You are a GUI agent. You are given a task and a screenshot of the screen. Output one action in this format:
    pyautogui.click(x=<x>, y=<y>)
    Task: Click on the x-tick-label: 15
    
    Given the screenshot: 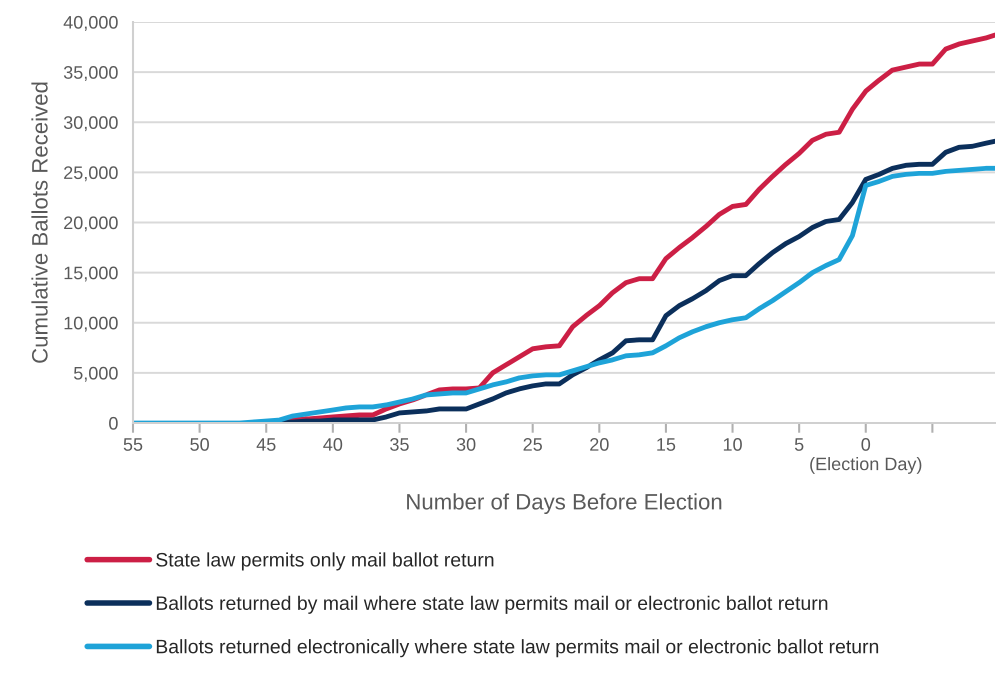 What is the action you would take?
    pyautogui.click(x=666, y=444)
    